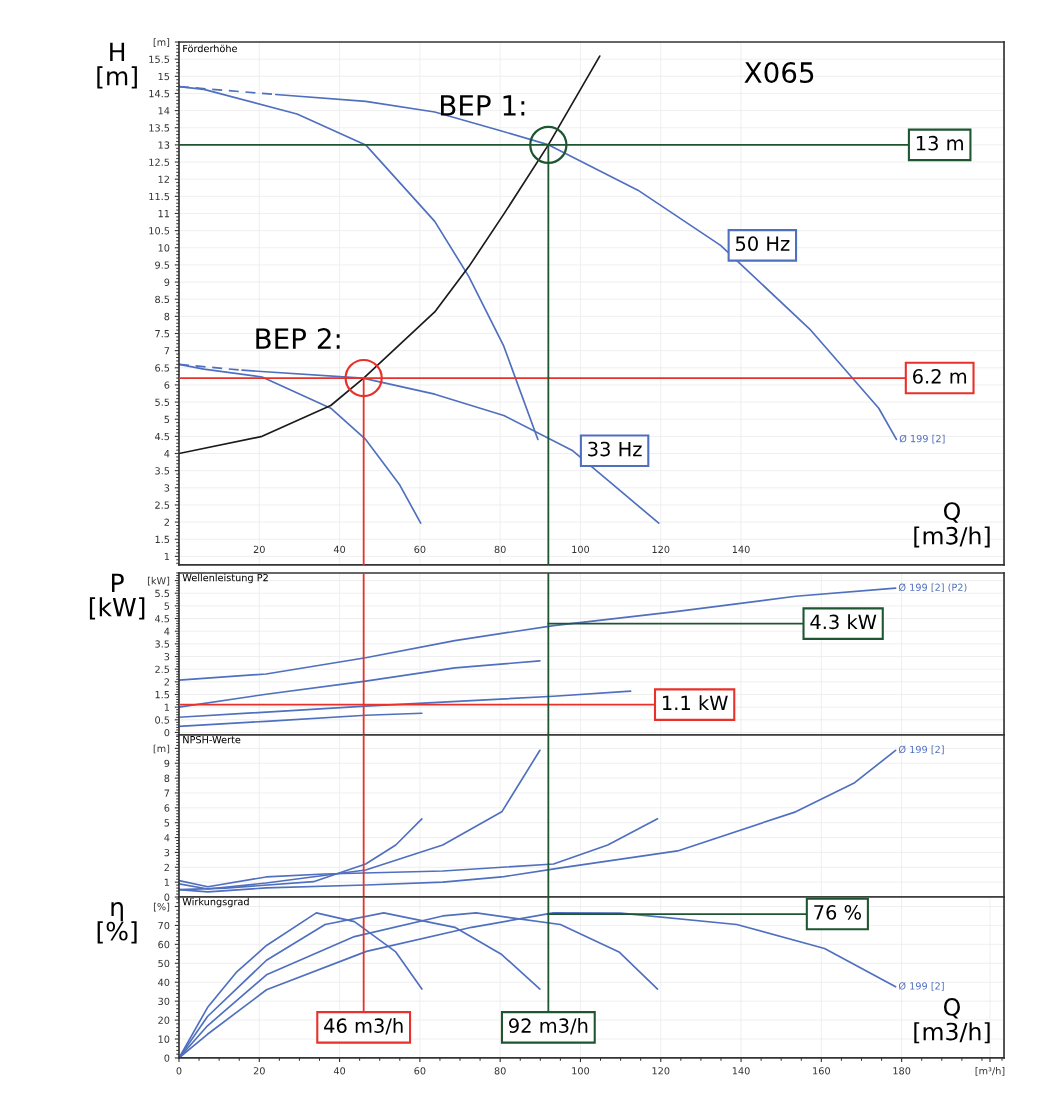 The image size is (1051, 1097). I want to click on chart-title: NPSH-Werte, so click(212, 739).